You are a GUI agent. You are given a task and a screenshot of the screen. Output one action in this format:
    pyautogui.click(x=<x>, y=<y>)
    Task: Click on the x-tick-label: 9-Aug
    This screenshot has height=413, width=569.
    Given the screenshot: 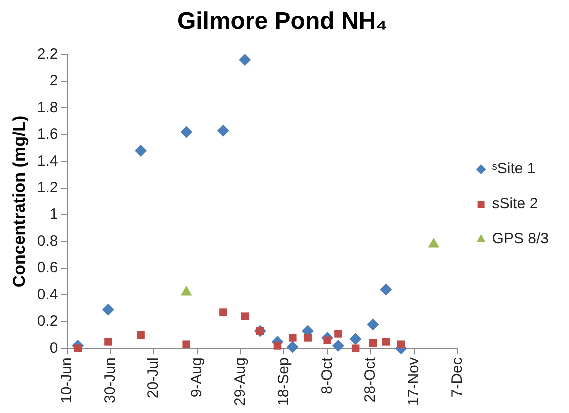 What is the action you would take?
    pyautogui.click(x=197, y=378)
    